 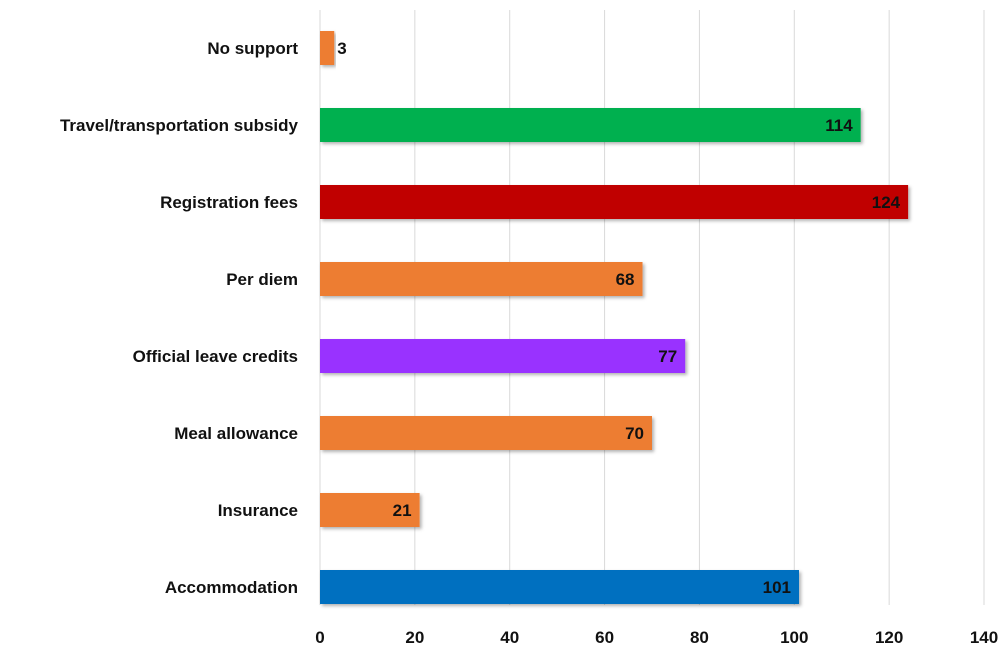 I want to click on bar-travel-transportation-subsidy, so click(x=590, y=125).